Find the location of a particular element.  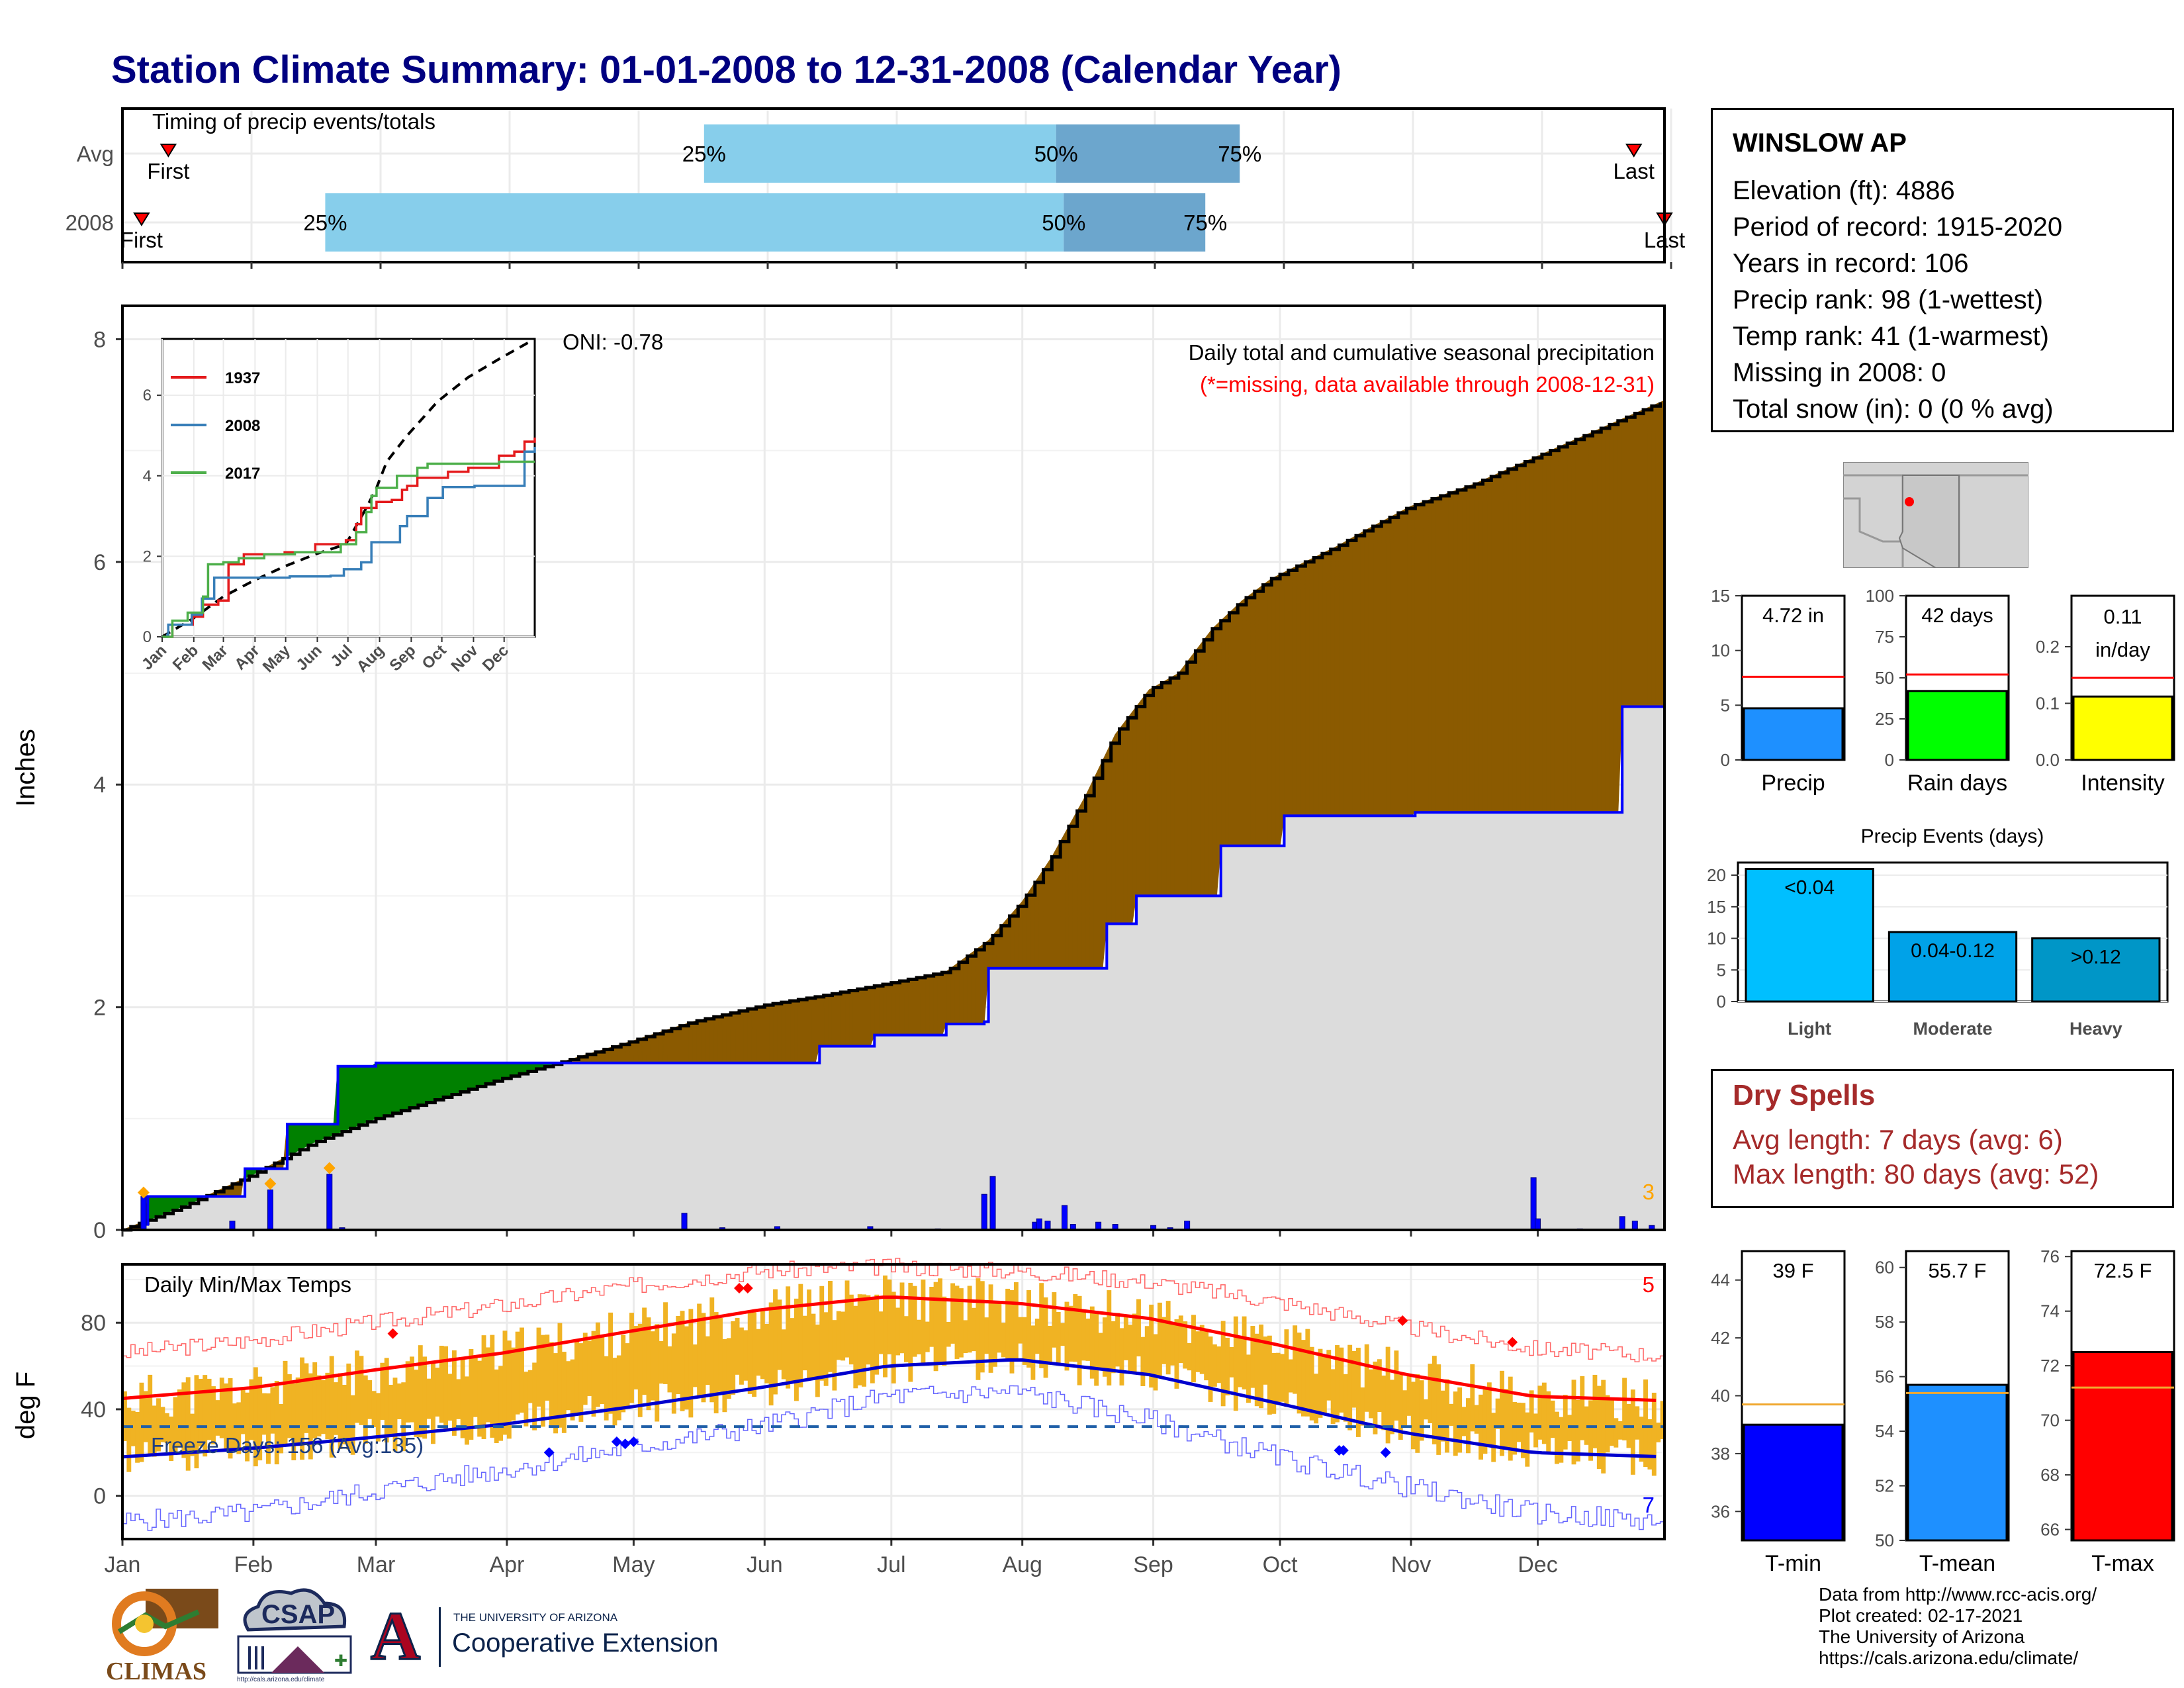

summary-ytick-label: 25 is located at coordinates (1885, 719).